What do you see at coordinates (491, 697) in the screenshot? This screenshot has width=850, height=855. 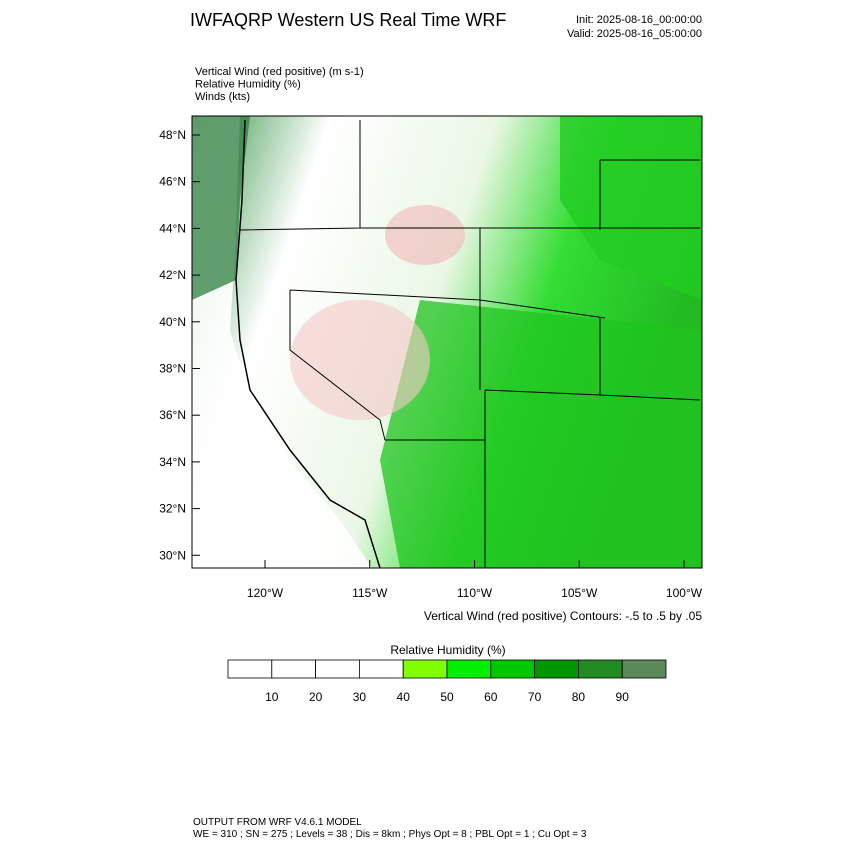 I see `colorbar-label: 60` at bounding box center [491, 697].